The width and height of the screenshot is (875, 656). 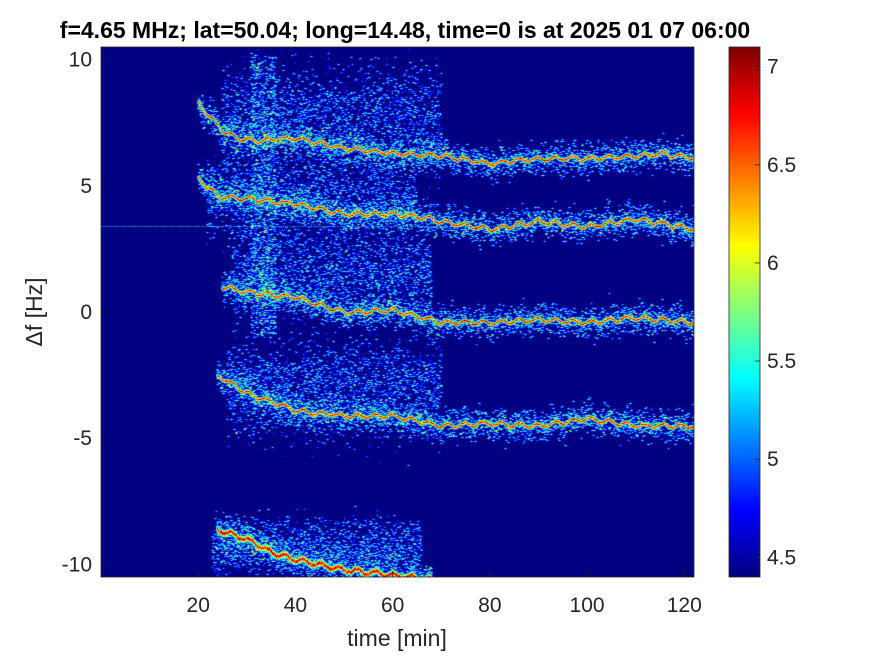 I want to click on y-axis: 10 5 0 -5 -10, so click(x=84, y=312).